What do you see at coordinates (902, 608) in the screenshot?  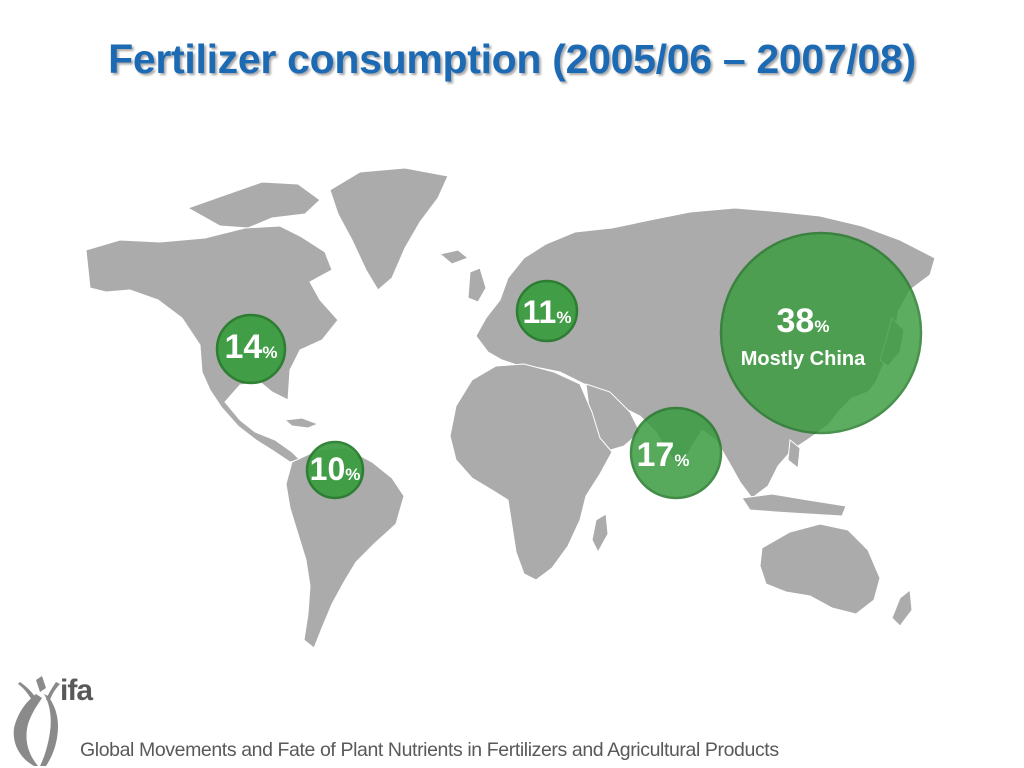 I see `new-zealand-shape` at bounding box center [902, 608].